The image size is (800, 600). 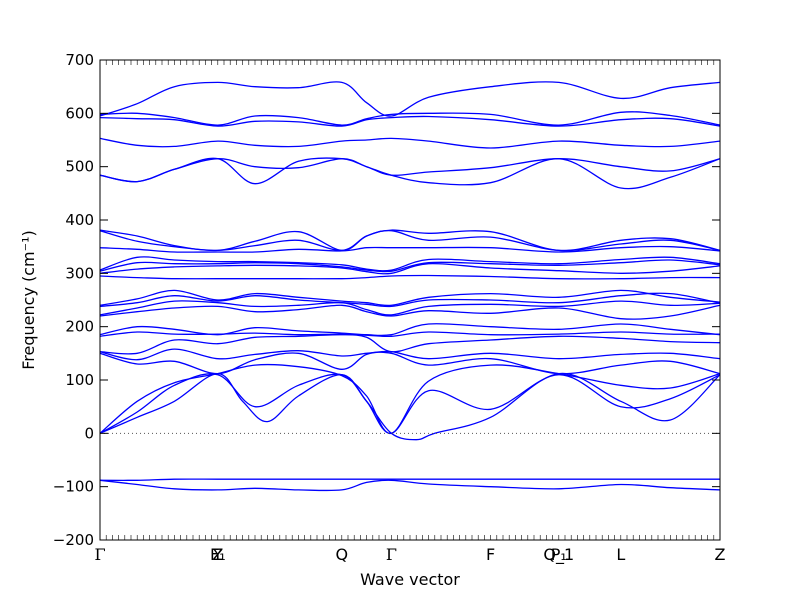 What do you see at coordinates (79, 327) in the screenshot?
I see `y-tick-label: 200` at bounding box center [79, 327].